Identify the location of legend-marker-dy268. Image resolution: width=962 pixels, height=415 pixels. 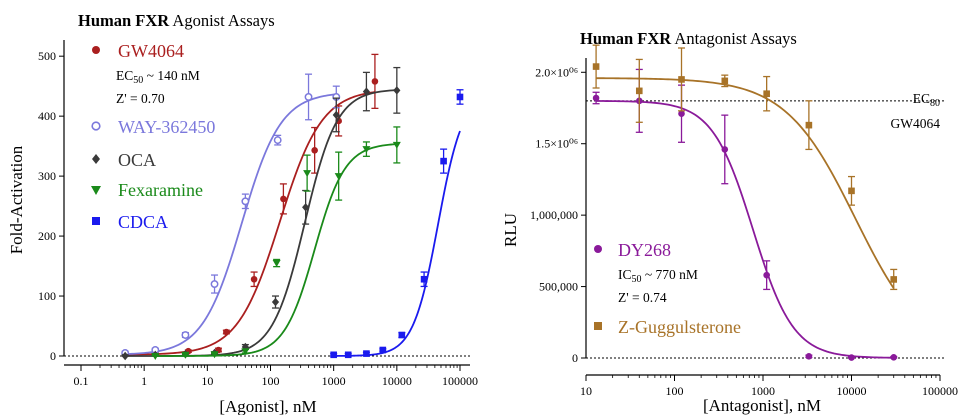
(598, 249).